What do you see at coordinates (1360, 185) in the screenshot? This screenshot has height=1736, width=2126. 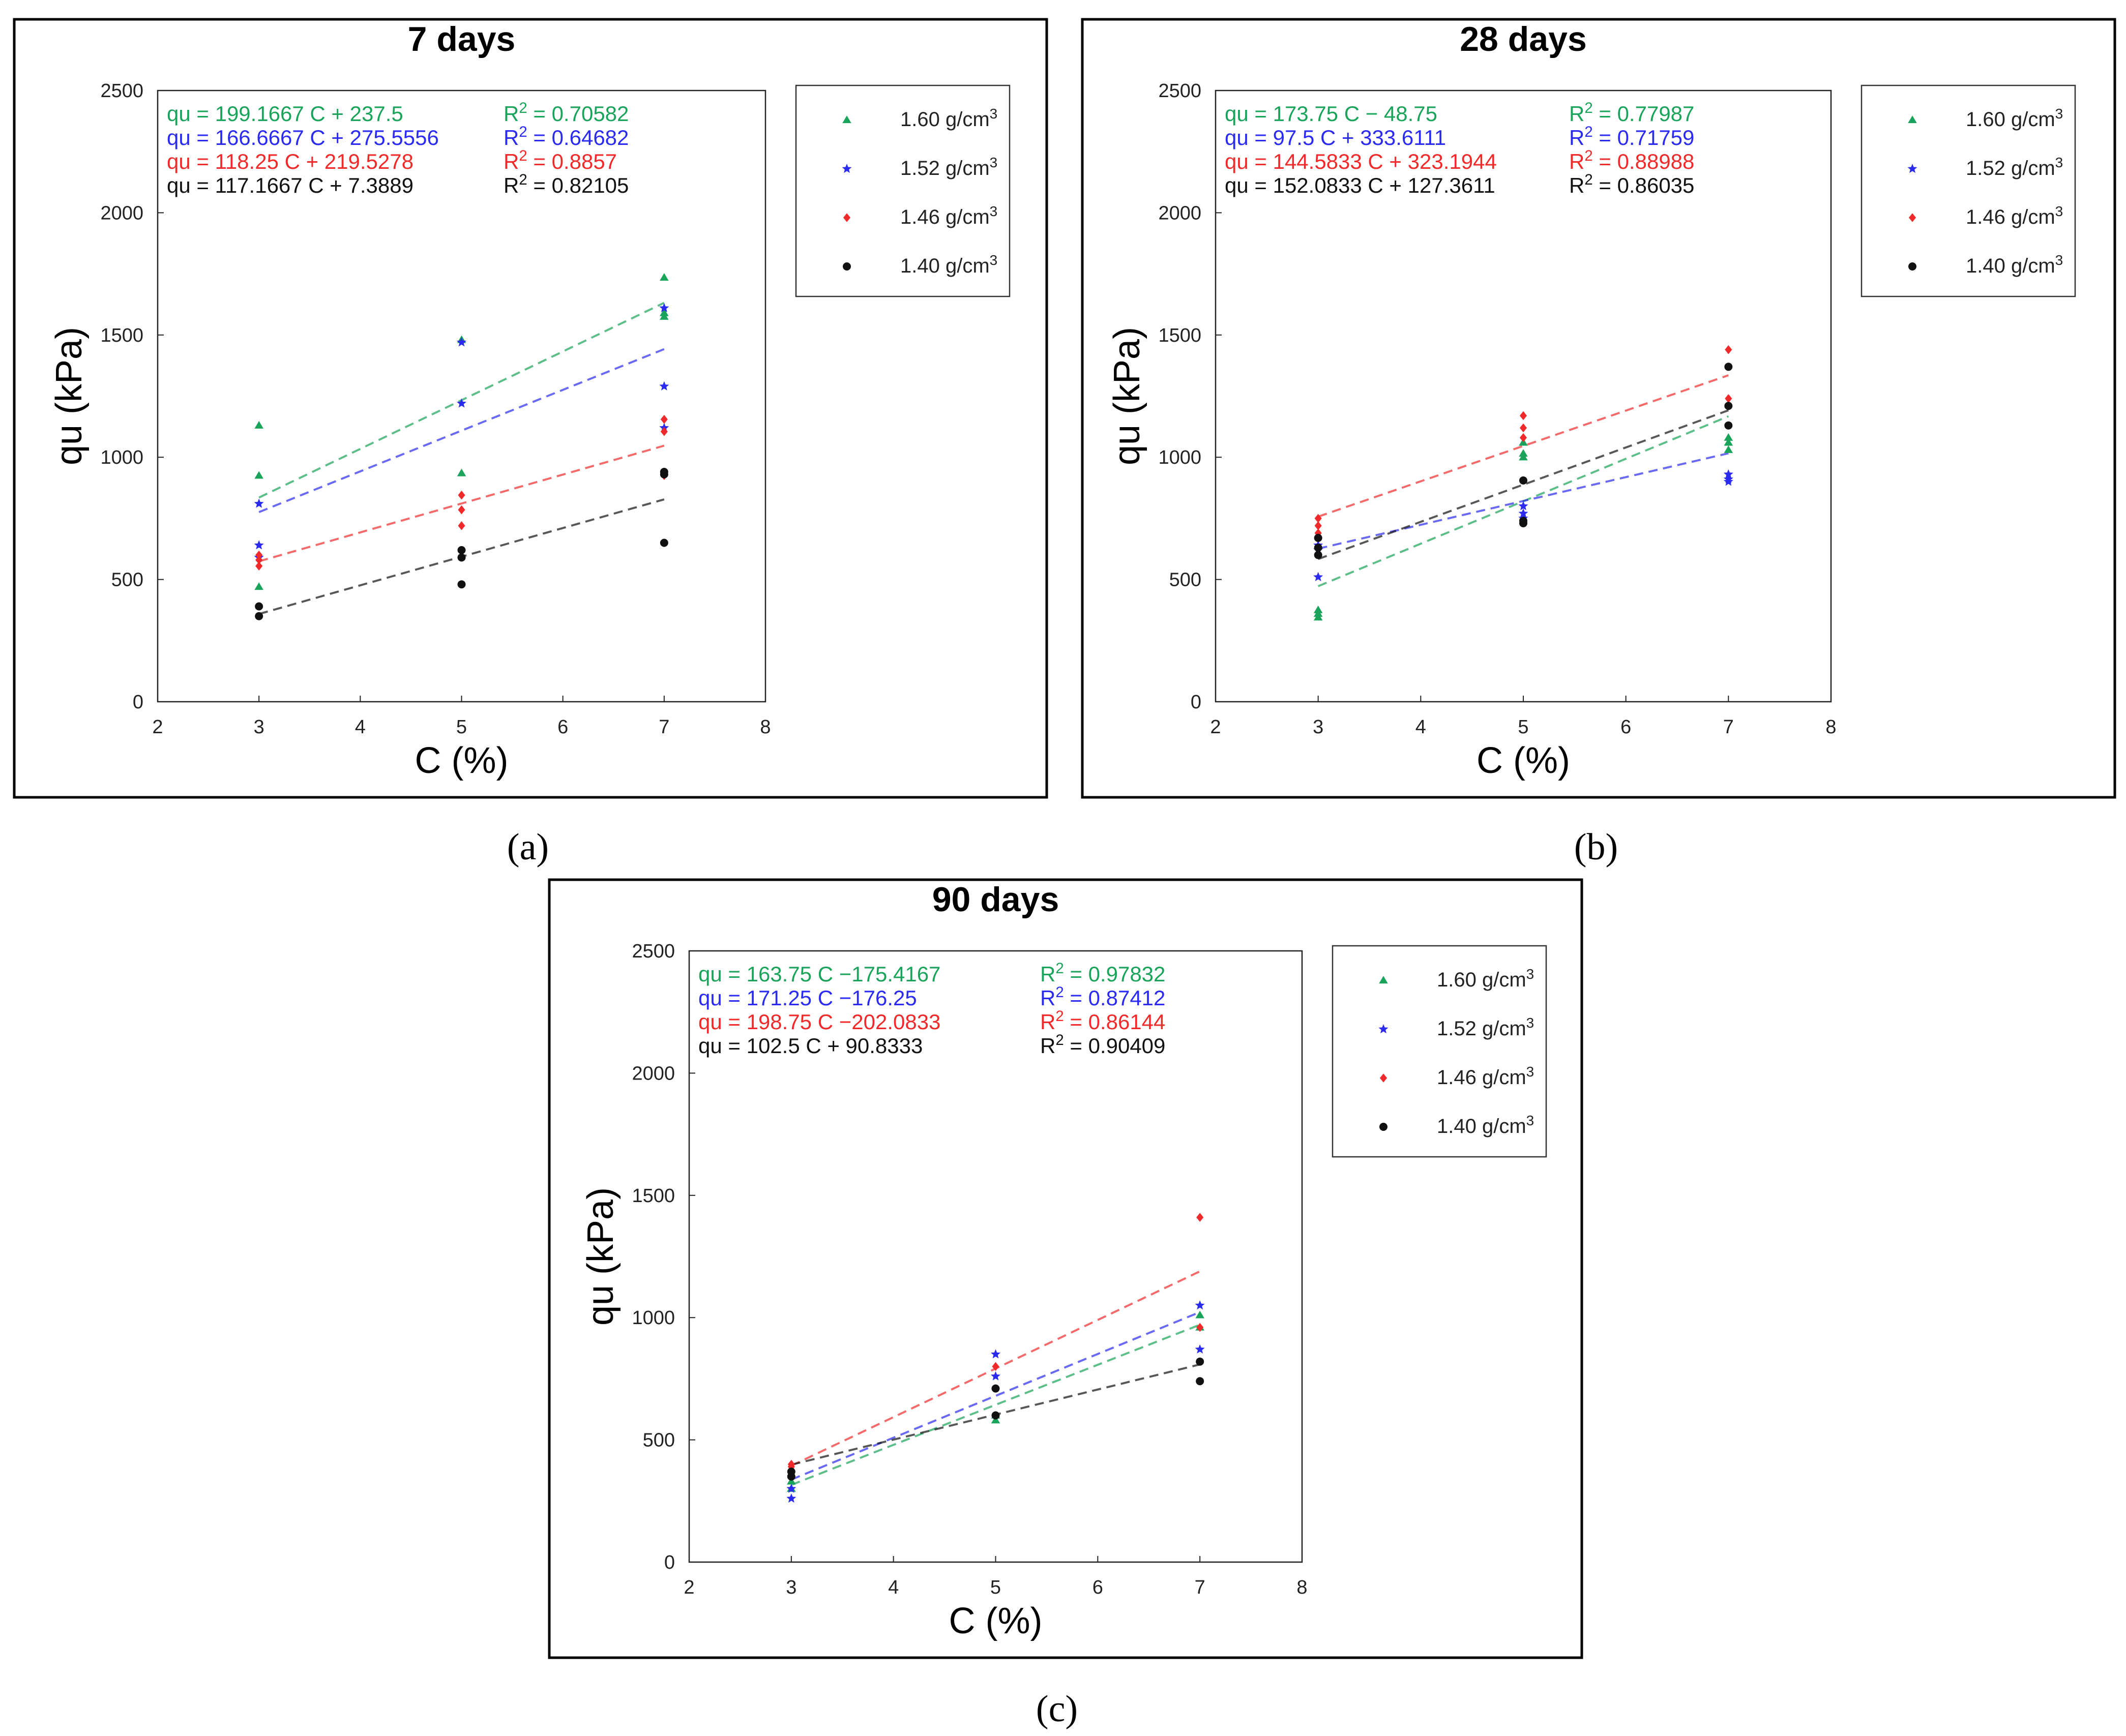 I see `equation-black: qu = 152.0833 C + 127.3611` at bounding box center [1360, 185].